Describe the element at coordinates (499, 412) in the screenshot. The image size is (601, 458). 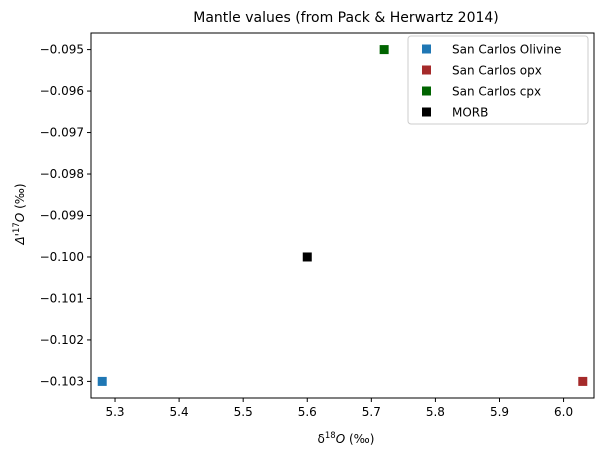
I see `x-tick-label: 5.9` at that location.